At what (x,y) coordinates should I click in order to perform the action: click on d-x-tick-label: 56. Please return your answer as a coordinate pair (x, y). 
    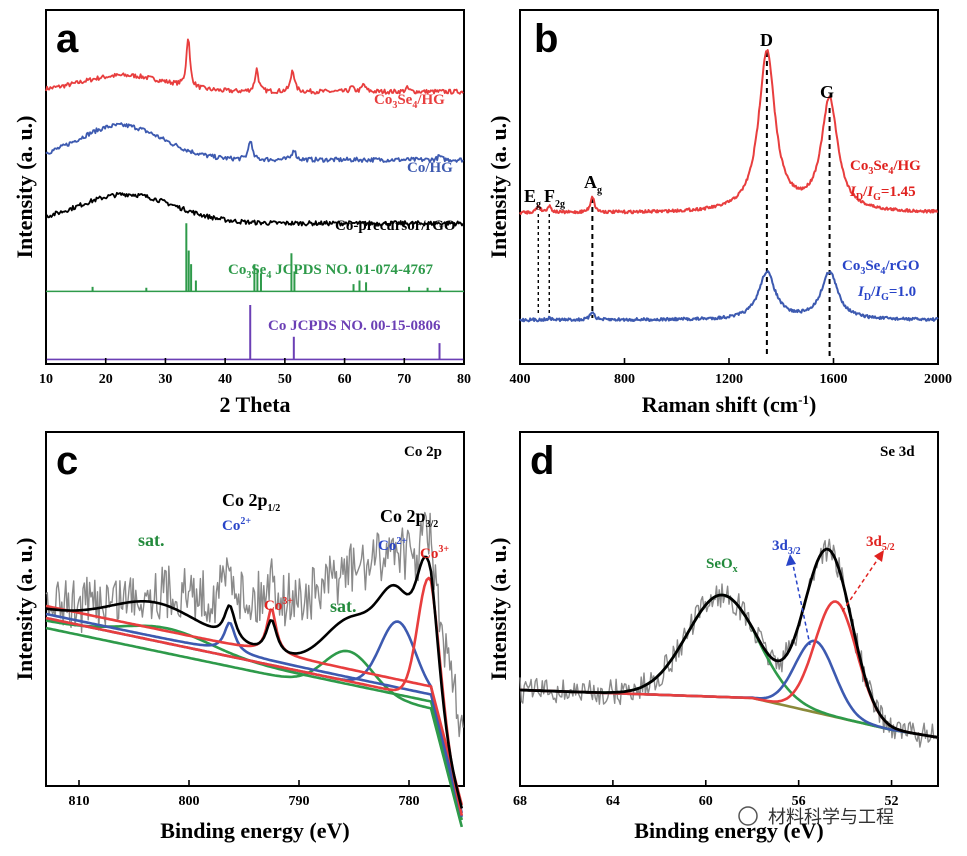
    Looking at the image, I should click on (799, 801).